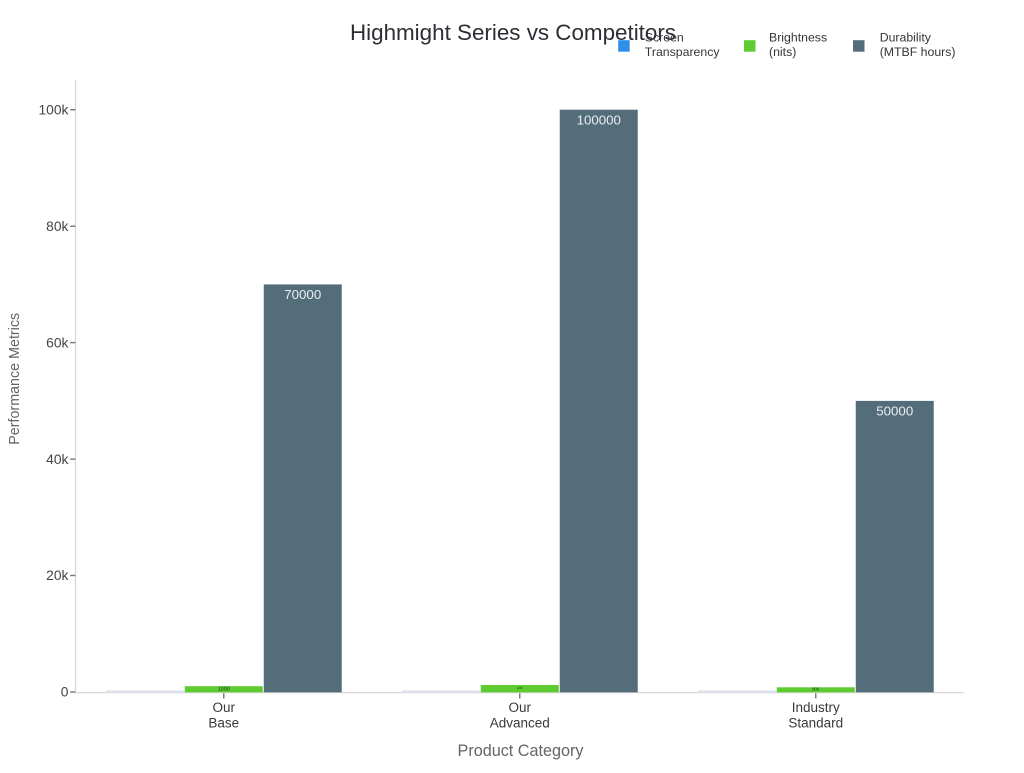 This screenshot has height=773, width=1024. I want to click on svg-text: (MTBF hours), so click(918, 52).